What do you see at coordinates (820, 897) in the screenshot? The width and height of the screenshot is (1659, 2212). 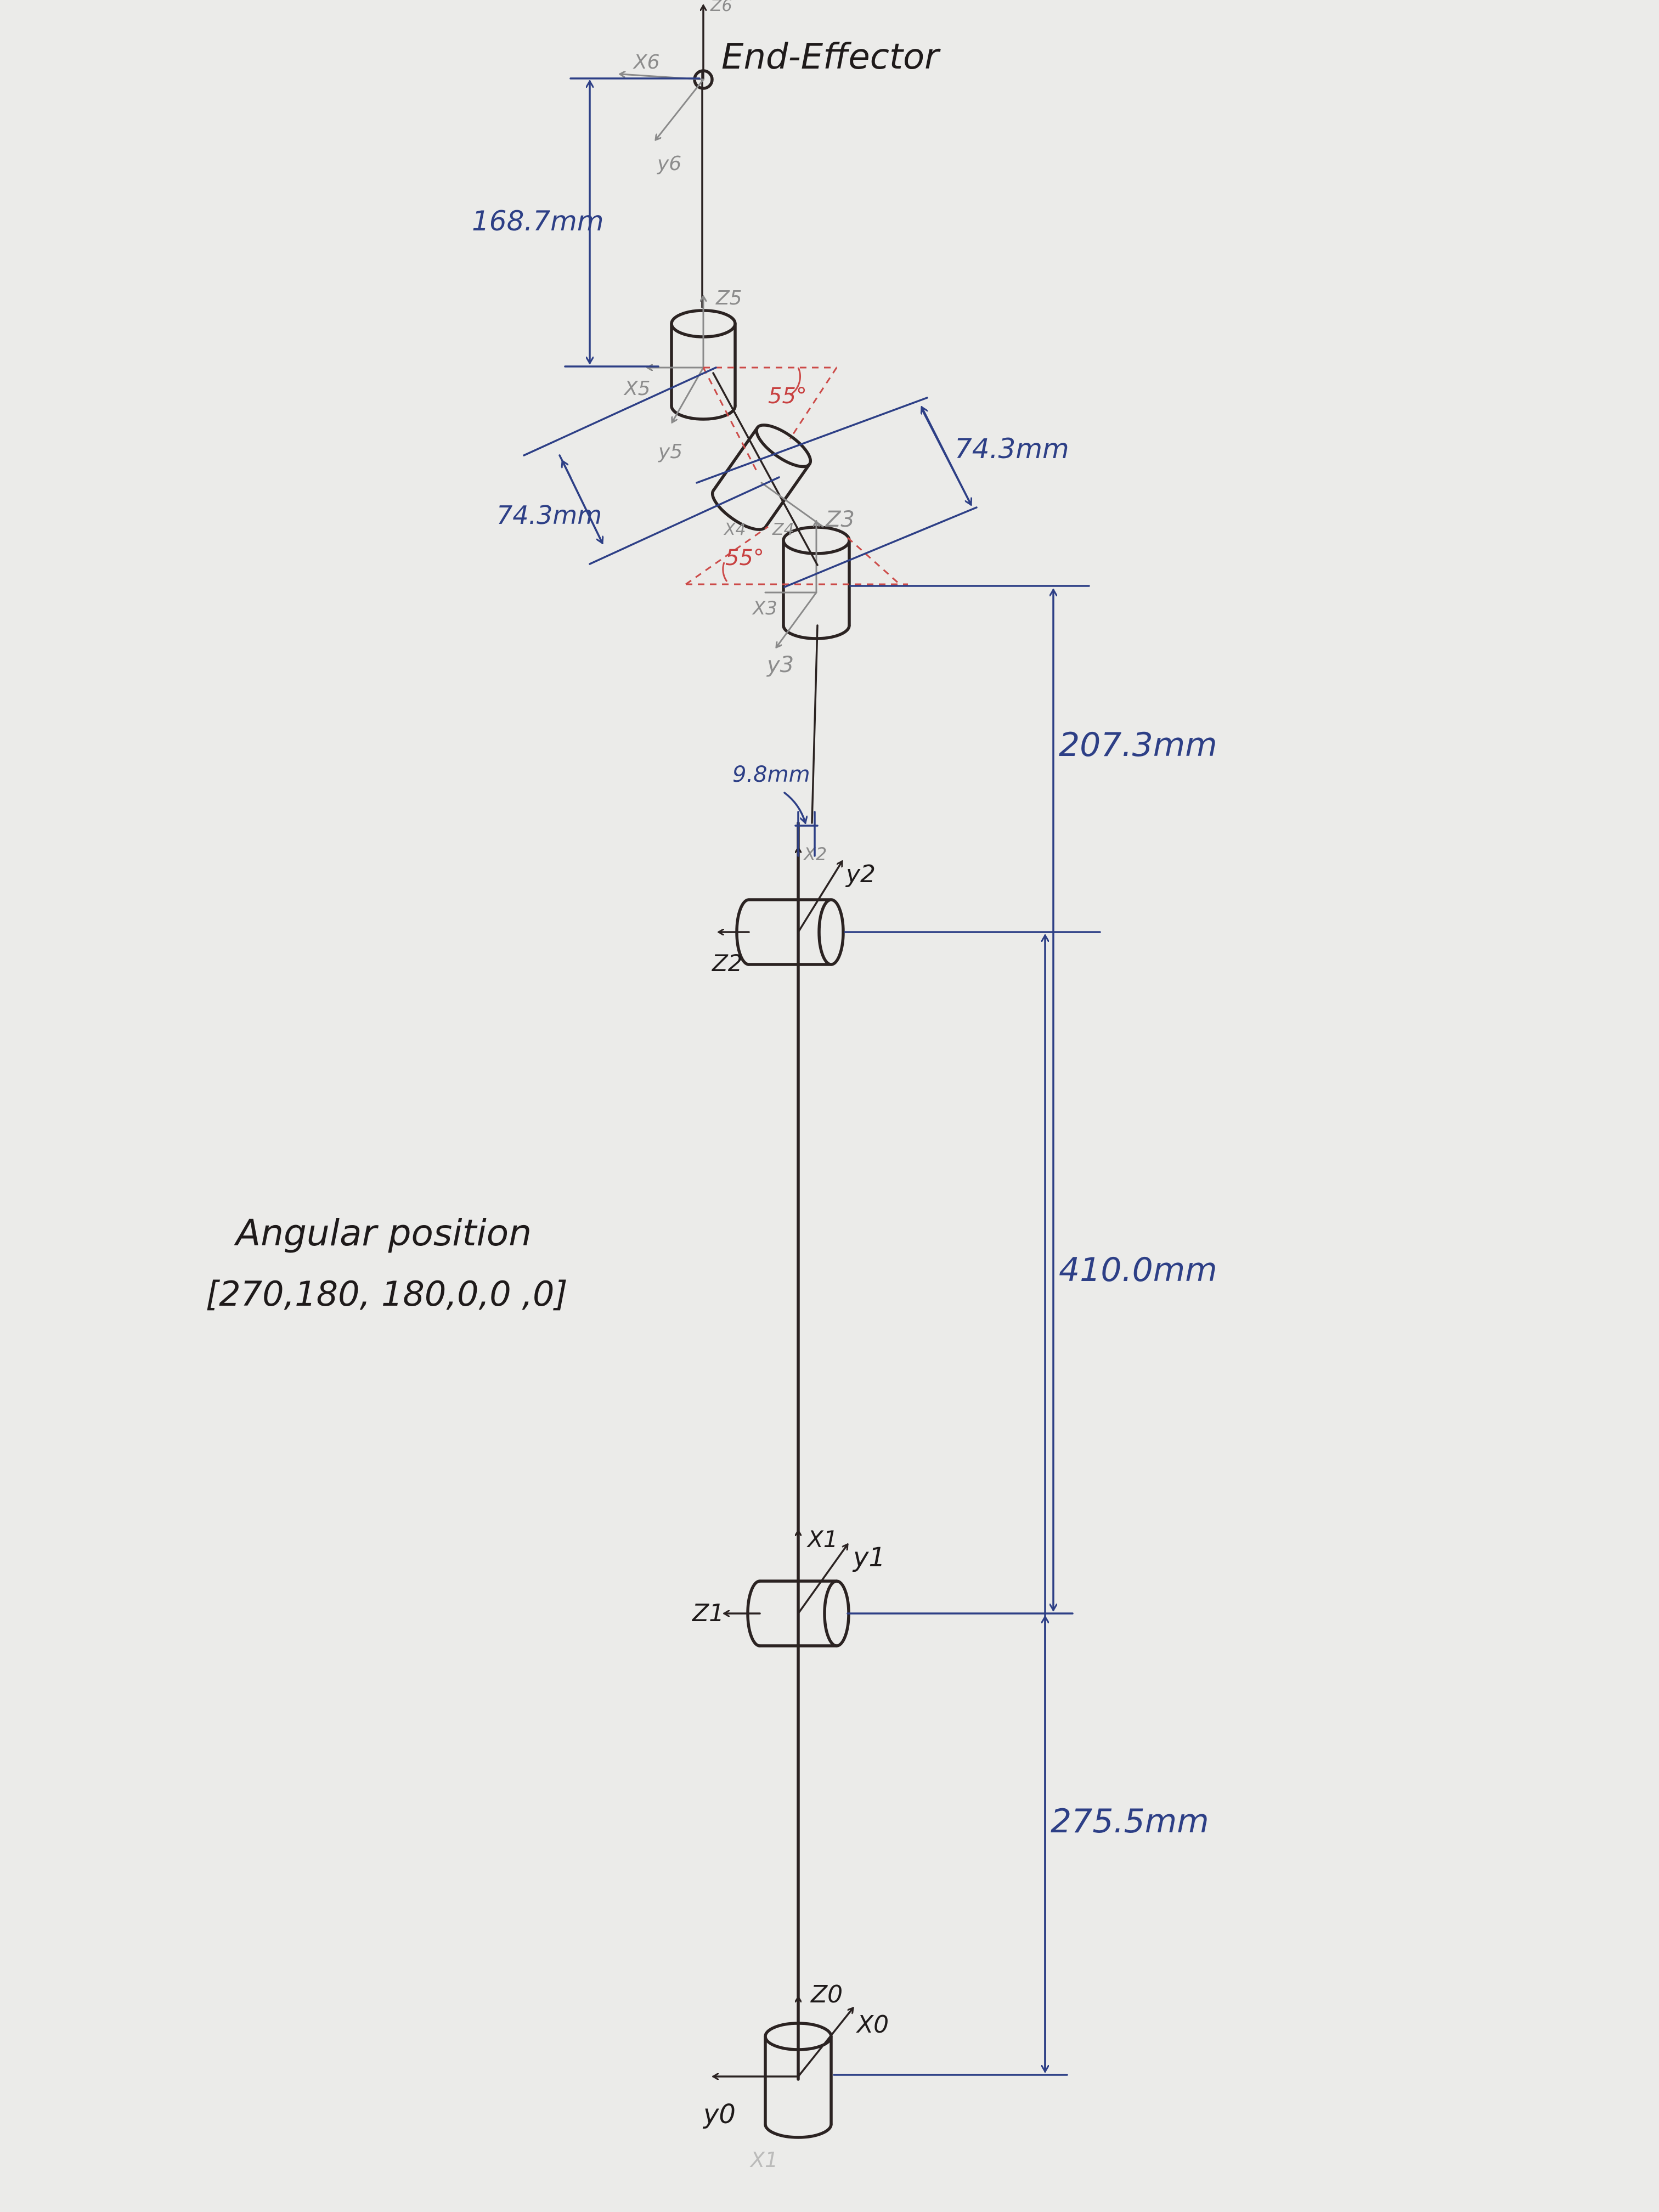 I see `y2-axis-arrow` at bounding box center [820, 897].